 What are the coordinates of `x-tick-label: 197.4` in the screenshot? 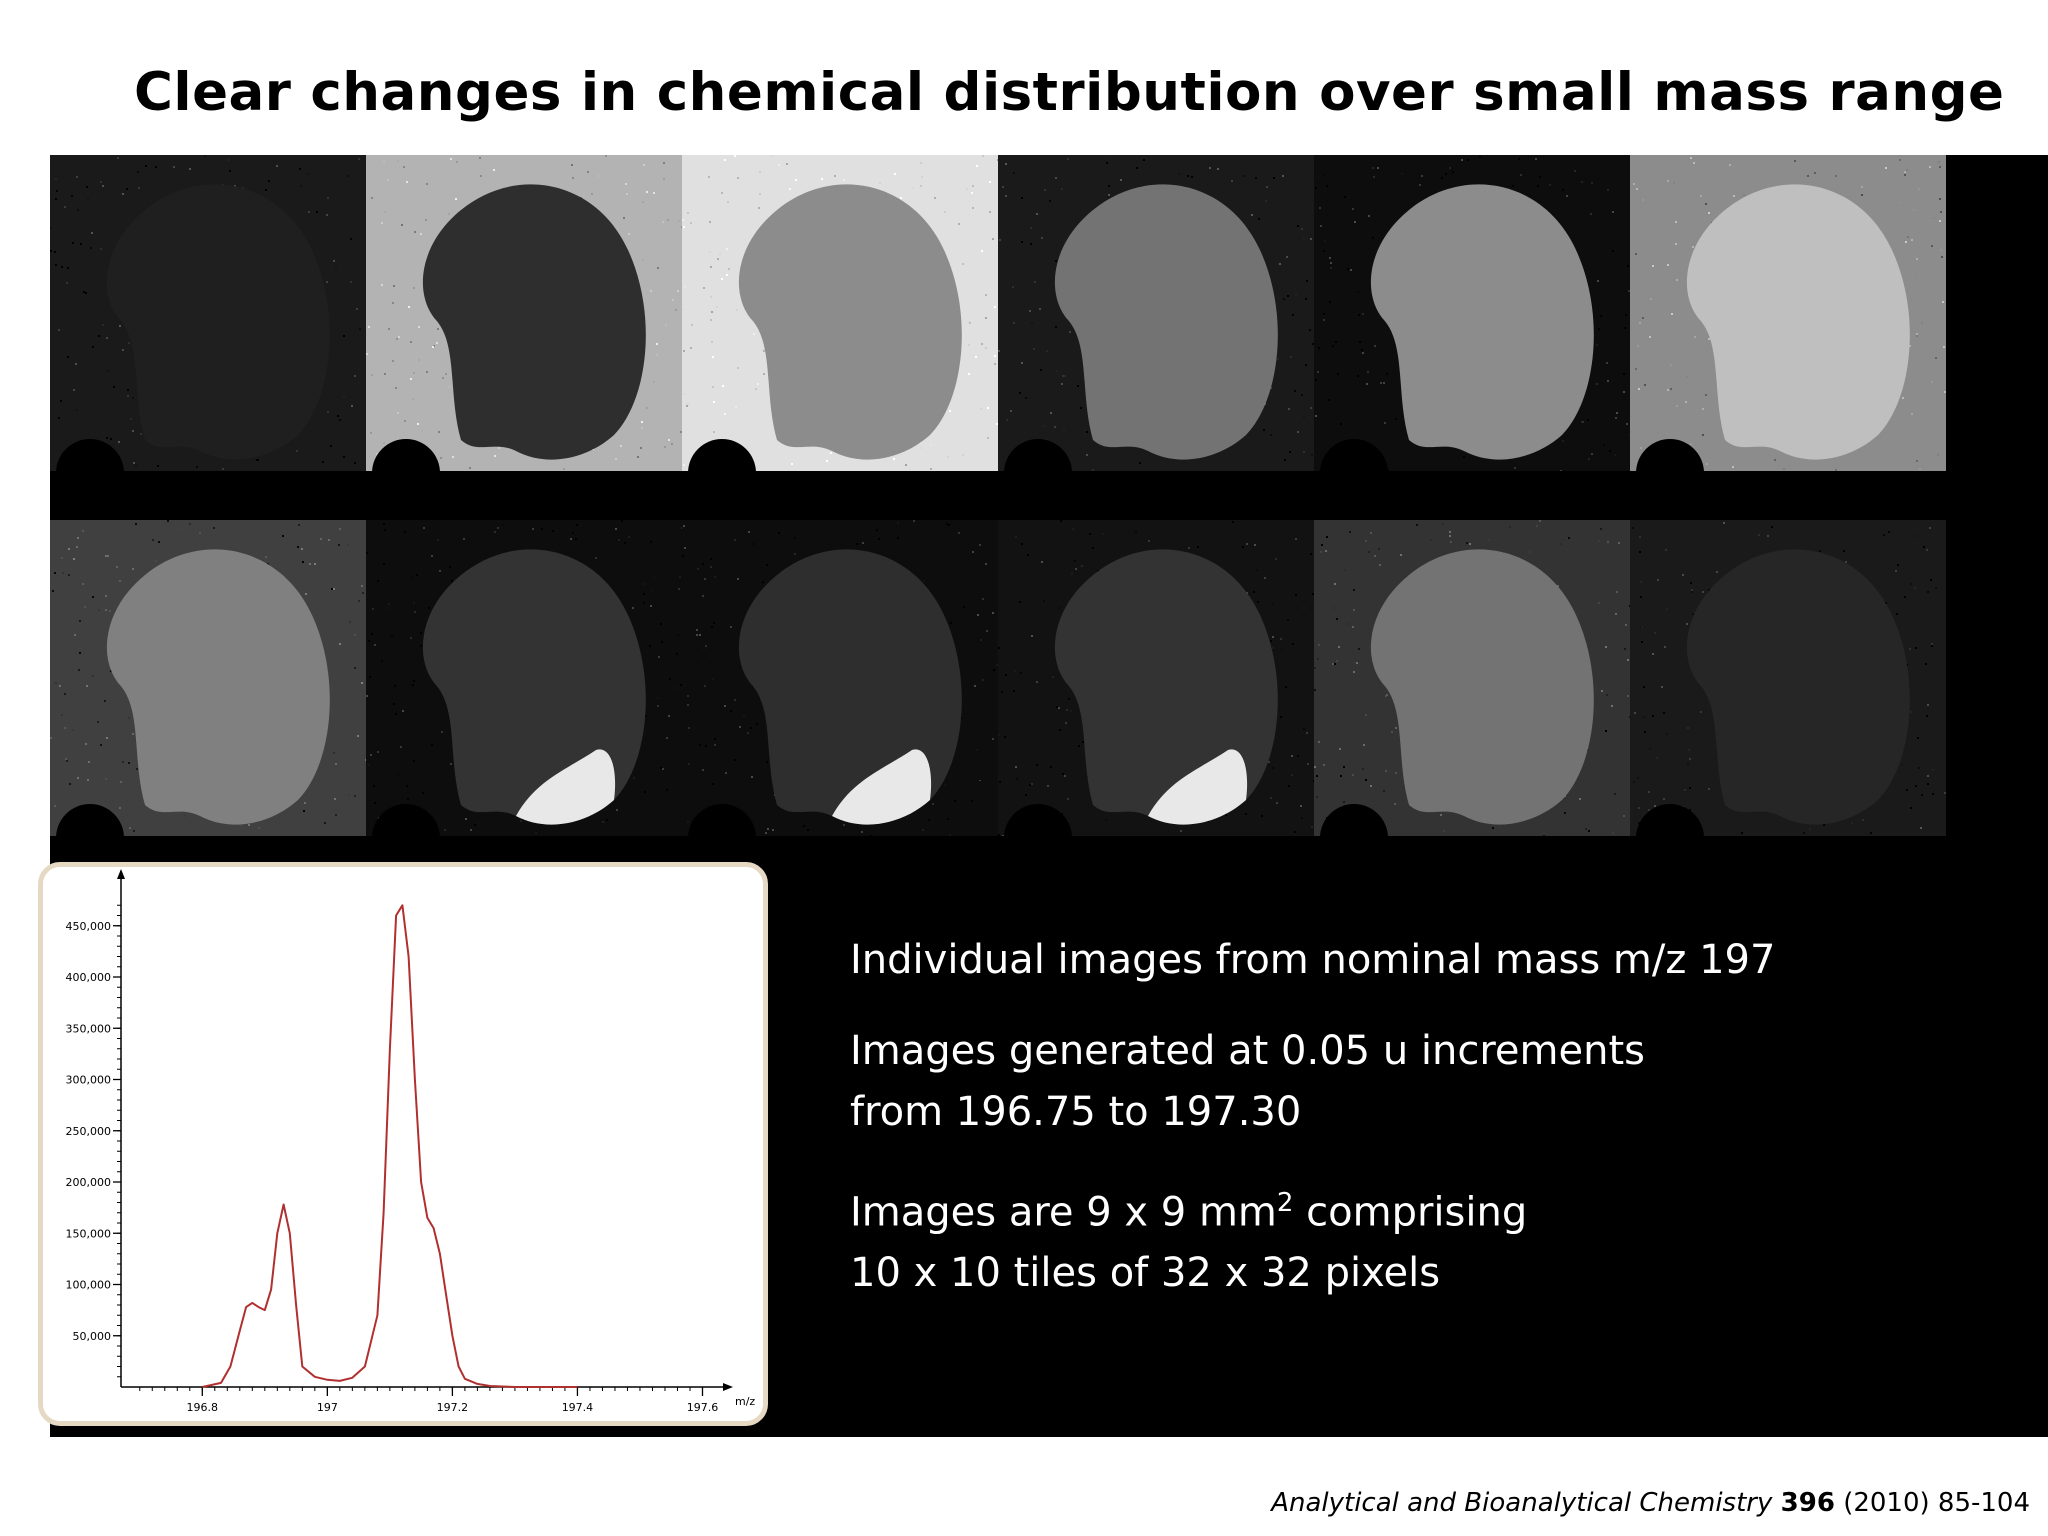 It's located at (578, 1407).